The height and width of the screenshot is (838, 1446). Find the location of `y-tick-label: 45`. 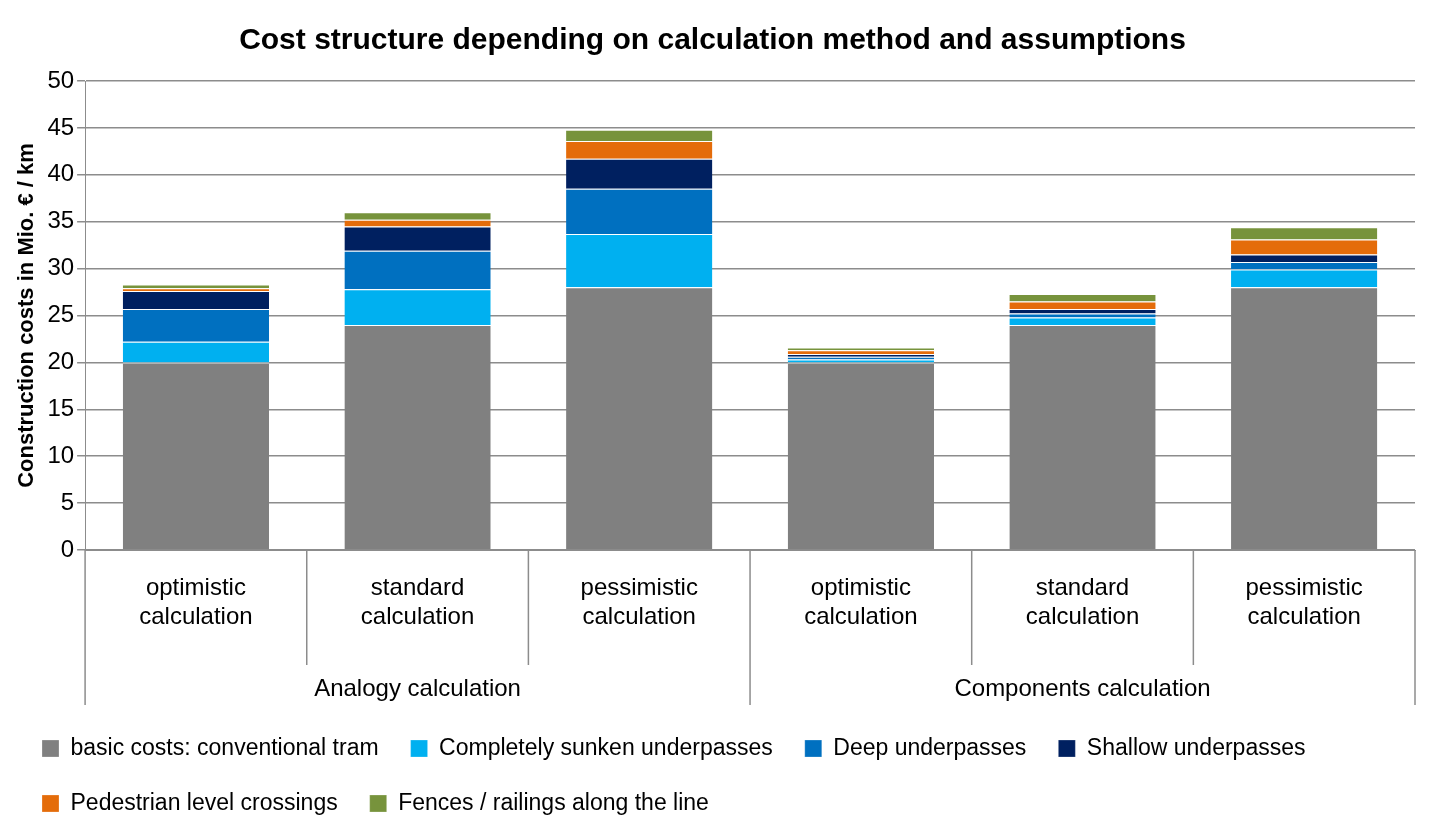

y-tick-label: 45 is located at coordinates (61, 126).